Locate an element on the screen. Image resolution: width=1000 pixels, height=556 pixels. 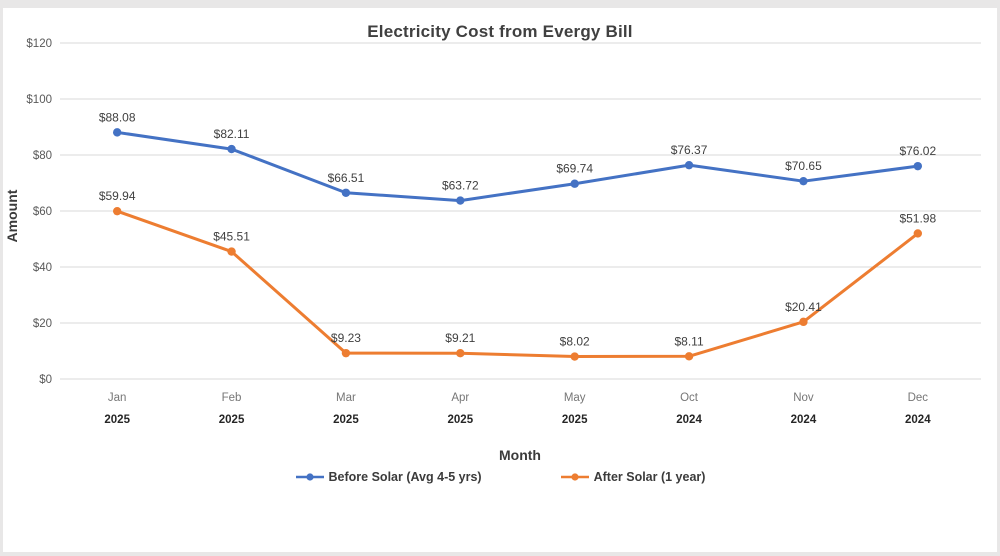
data-label: $70.65 is located at coordinates (803, 166).